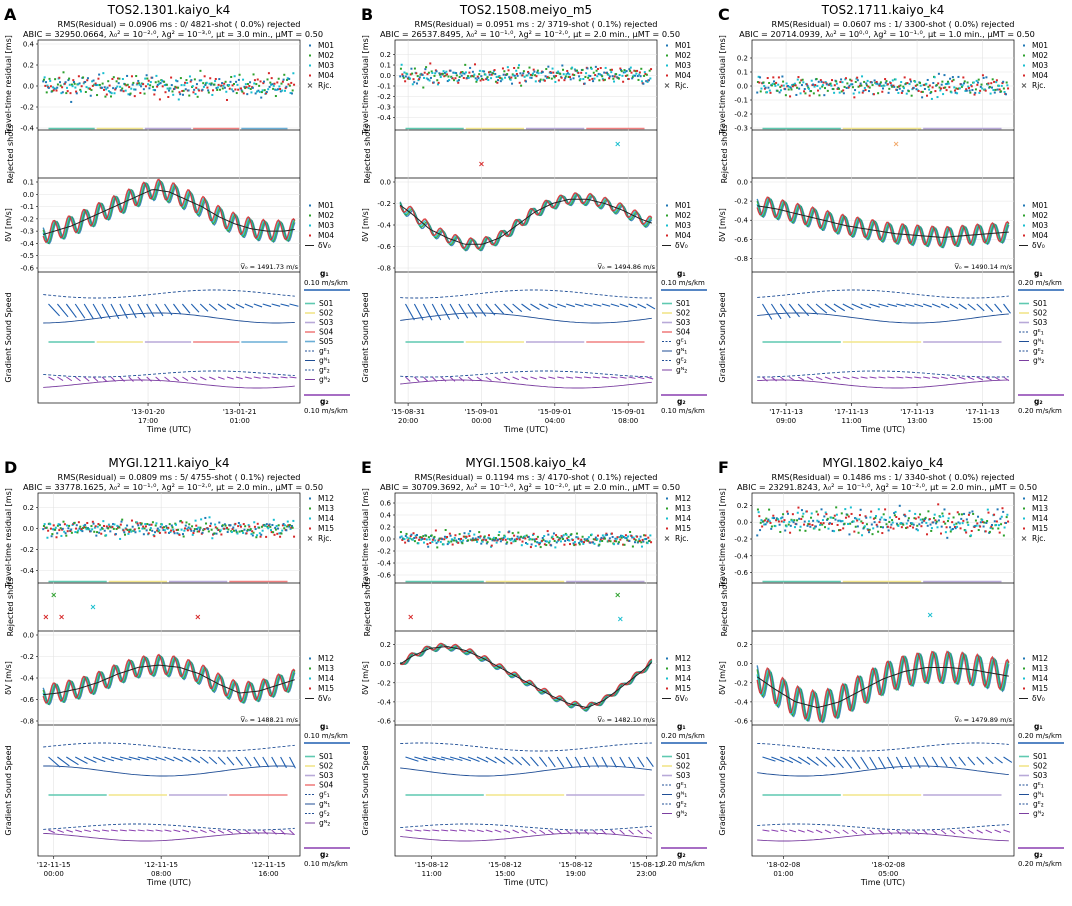 The image size is (1072, 906). What do you see at coordinates (683, 518) in the screenshot?
I see `legend-station: M14` at bounding box center [683, 518].